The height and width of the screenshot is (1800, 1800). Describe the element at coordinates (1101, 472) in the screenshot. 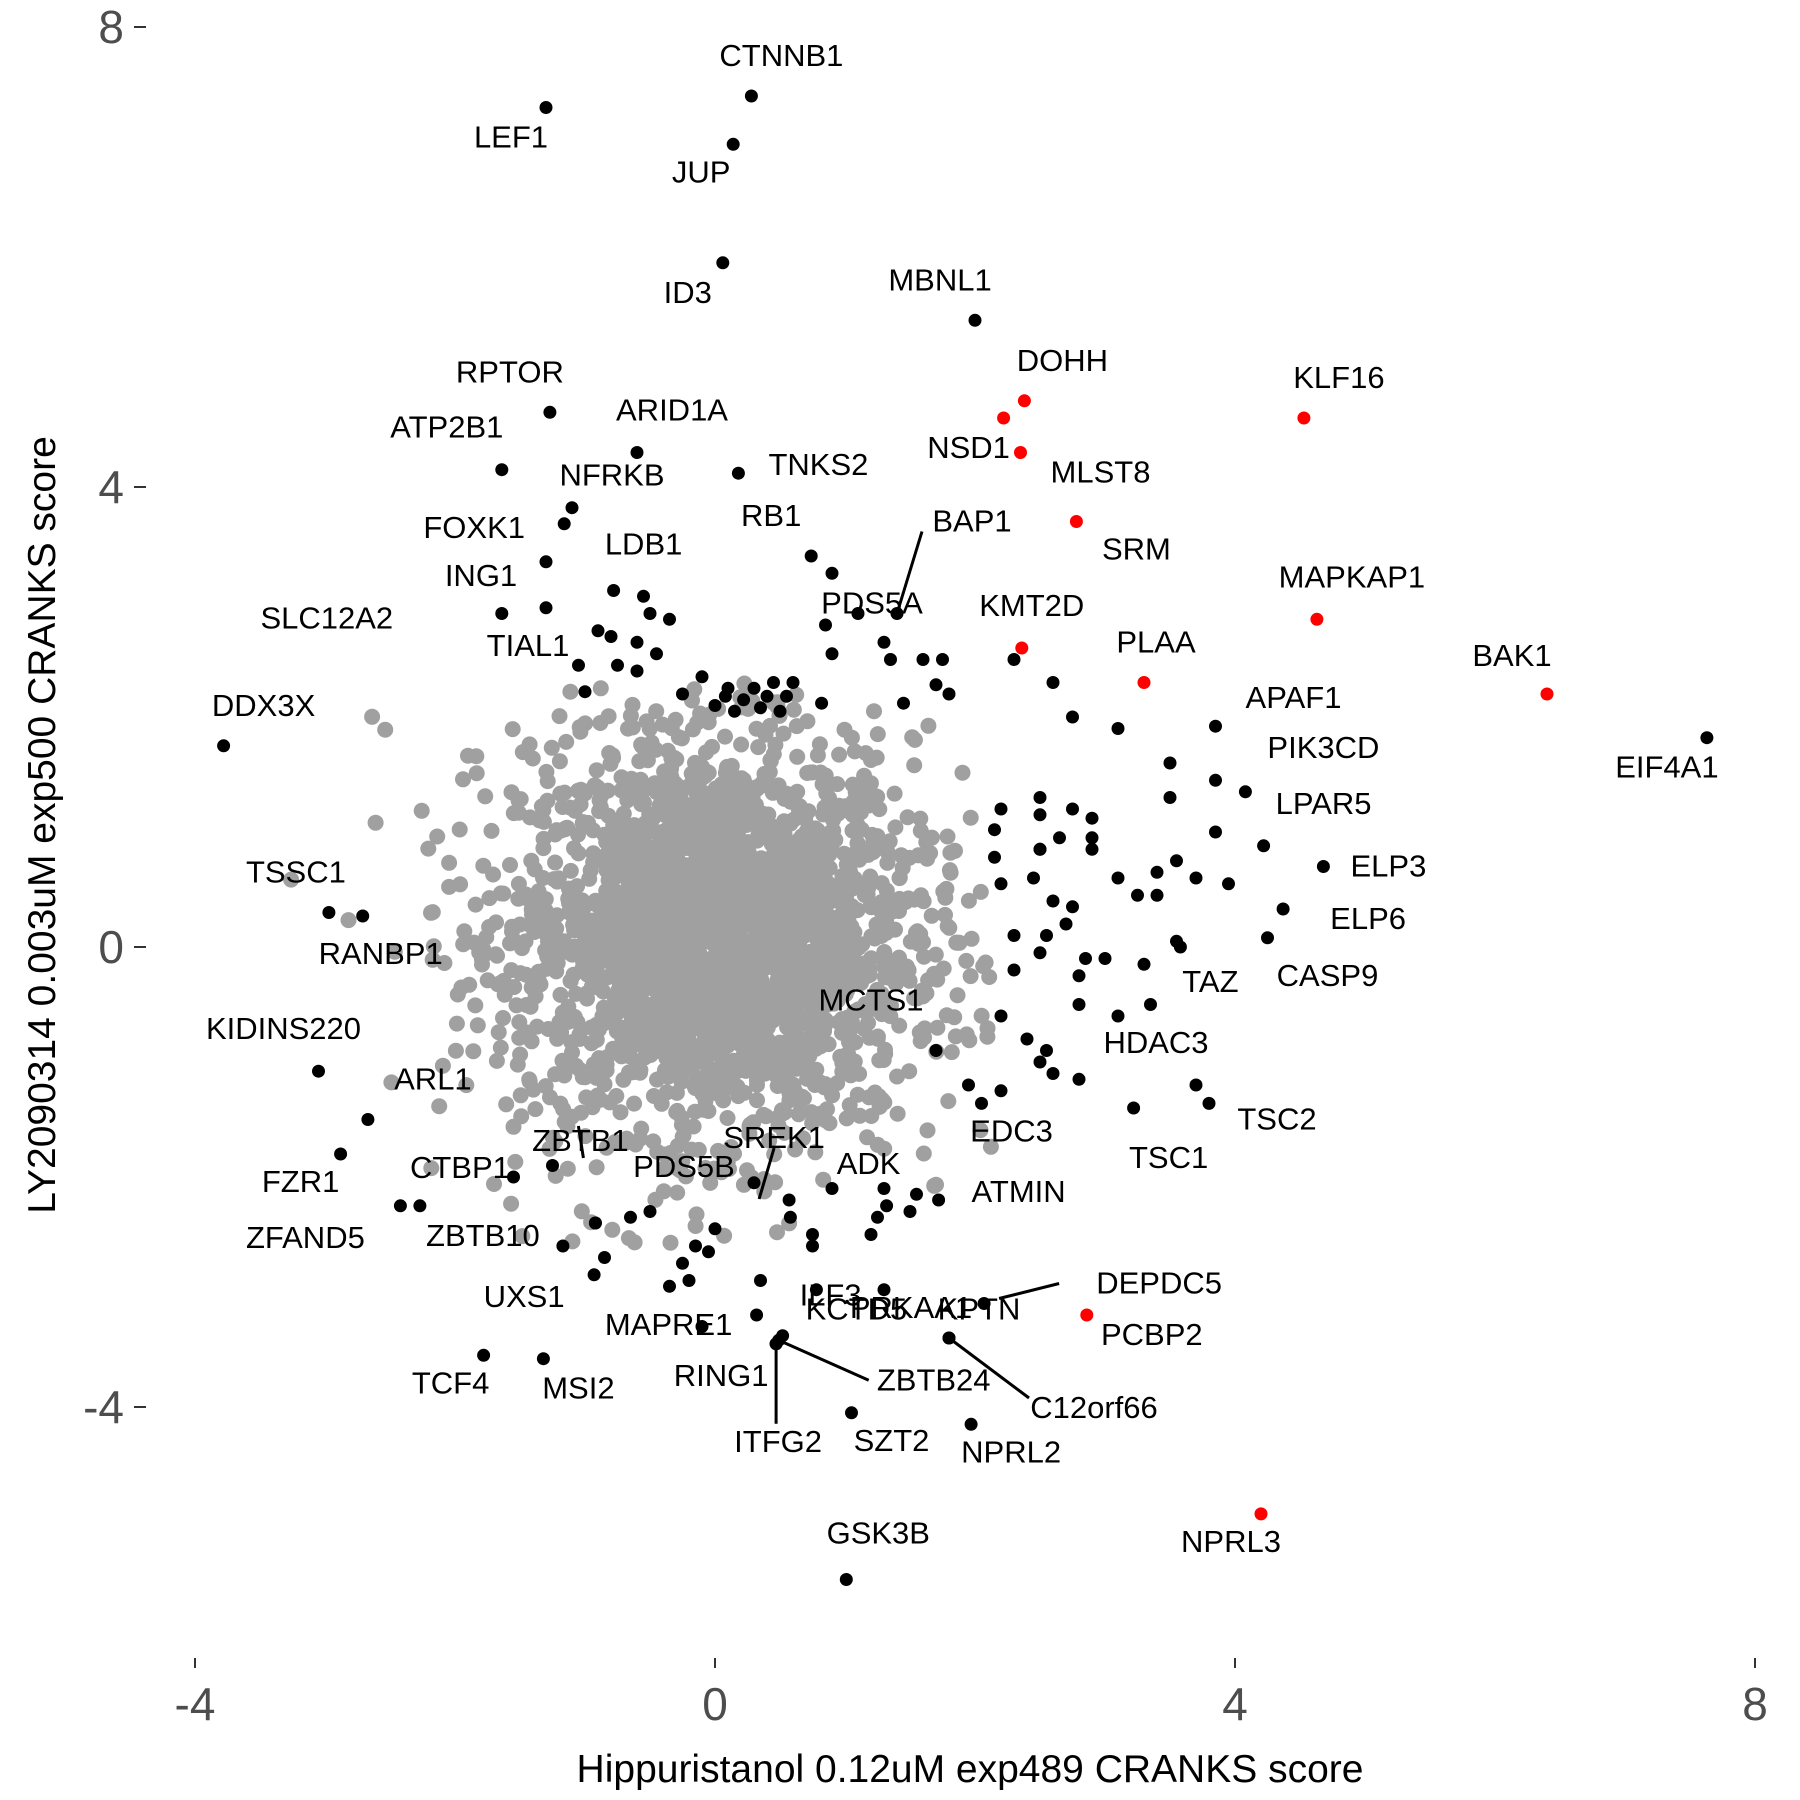

I see `point-label-mlst8: MLST8` at that location.